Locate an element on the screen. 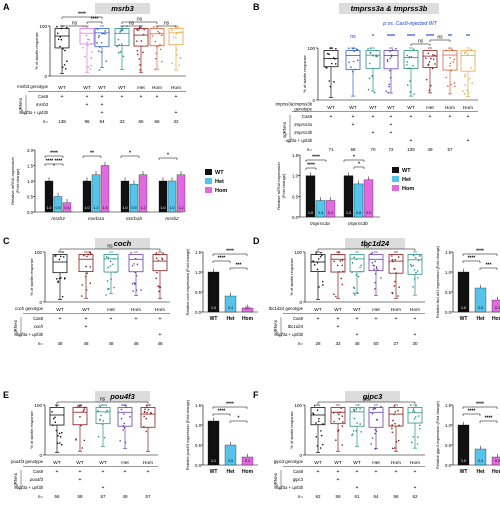  y-tick-label: 0.5 is located at coordinates (198, 292).